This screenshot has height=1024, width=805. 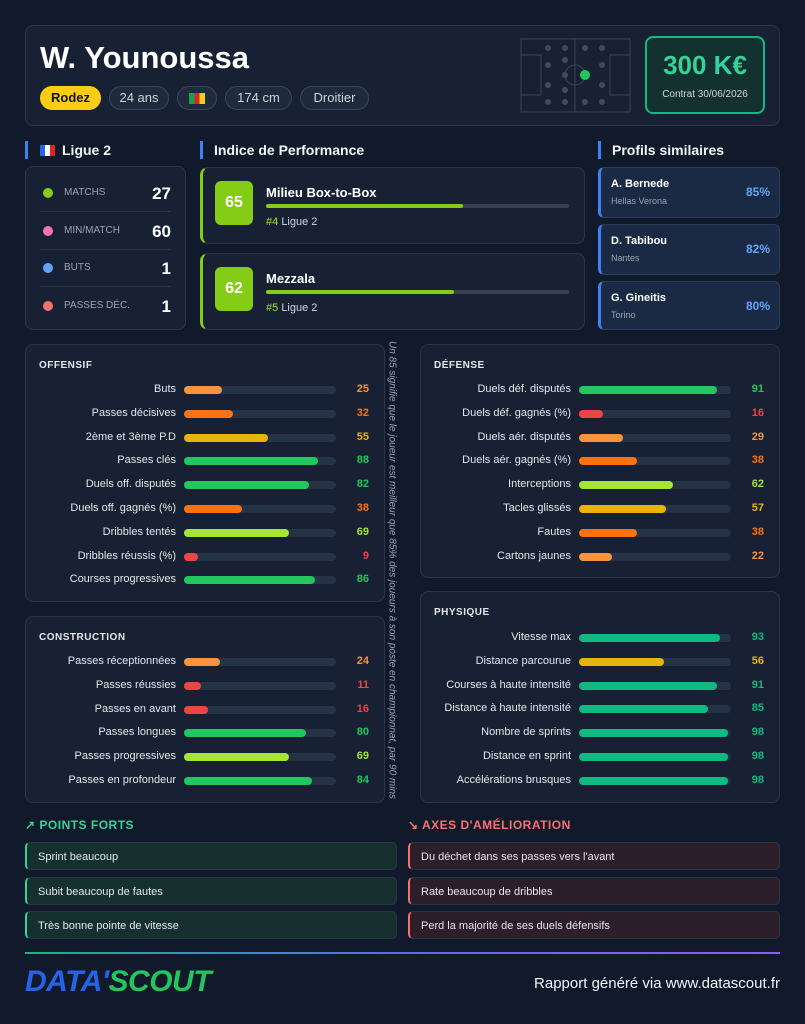 I want to click on metric-value: 84, so click(x=362, y=780).